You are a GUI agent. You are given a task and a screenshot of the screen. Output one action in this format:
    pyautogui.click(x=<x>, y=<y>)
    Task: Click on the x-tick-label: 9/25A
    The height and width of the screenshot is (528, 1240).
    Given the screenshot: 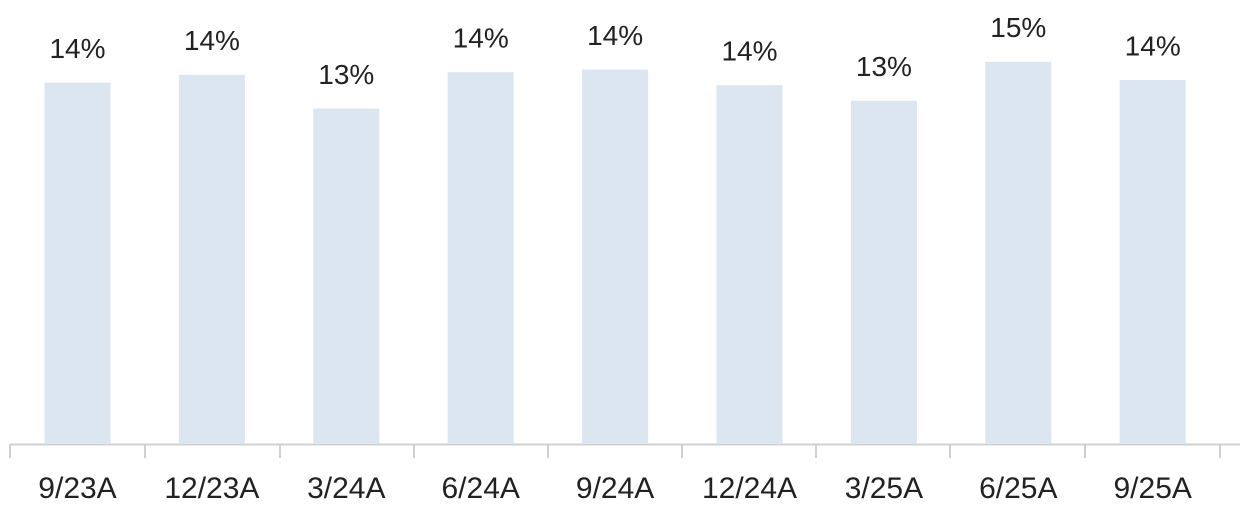 What is the action you would take?
    pyautogui.click(x=1152, y=488)
    